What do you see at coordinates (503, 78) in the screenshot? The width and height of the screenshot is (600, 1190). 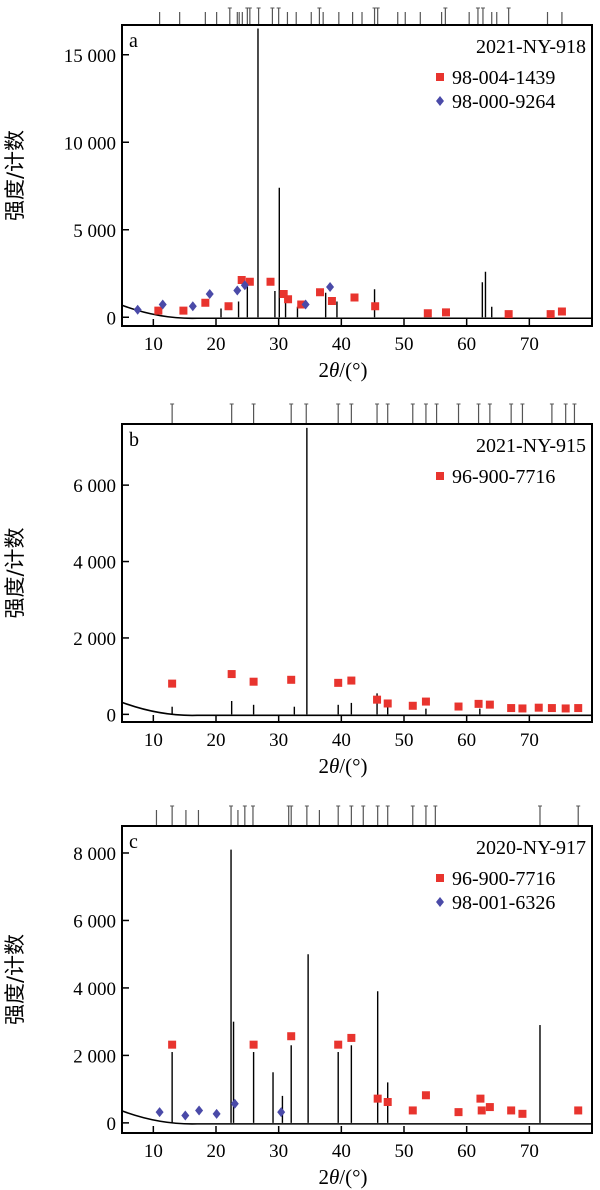 I see `legend-label: 98-004-1439` at bounding box center [503, 78].